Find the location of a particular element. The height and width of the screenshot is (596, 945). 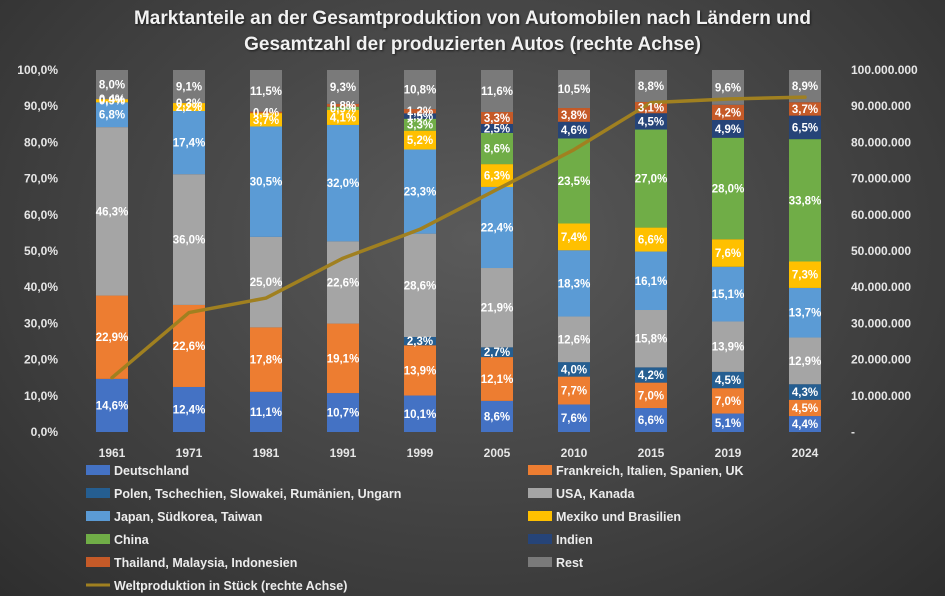

data-label: 28,6% is located at coordinates (420, 286).